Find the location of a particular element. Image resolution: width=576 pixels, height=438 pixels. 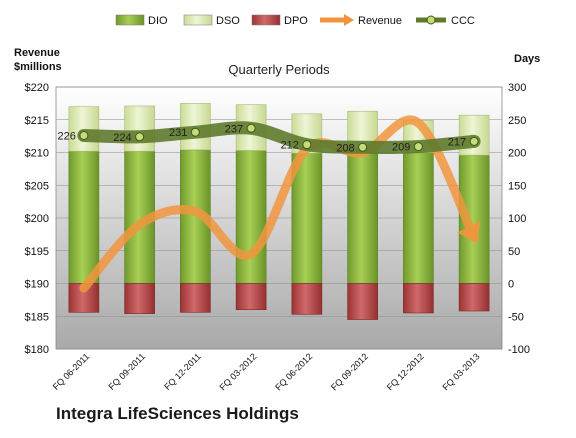

left-axis-label-line2: $millions is located at coordinates (38, 67).